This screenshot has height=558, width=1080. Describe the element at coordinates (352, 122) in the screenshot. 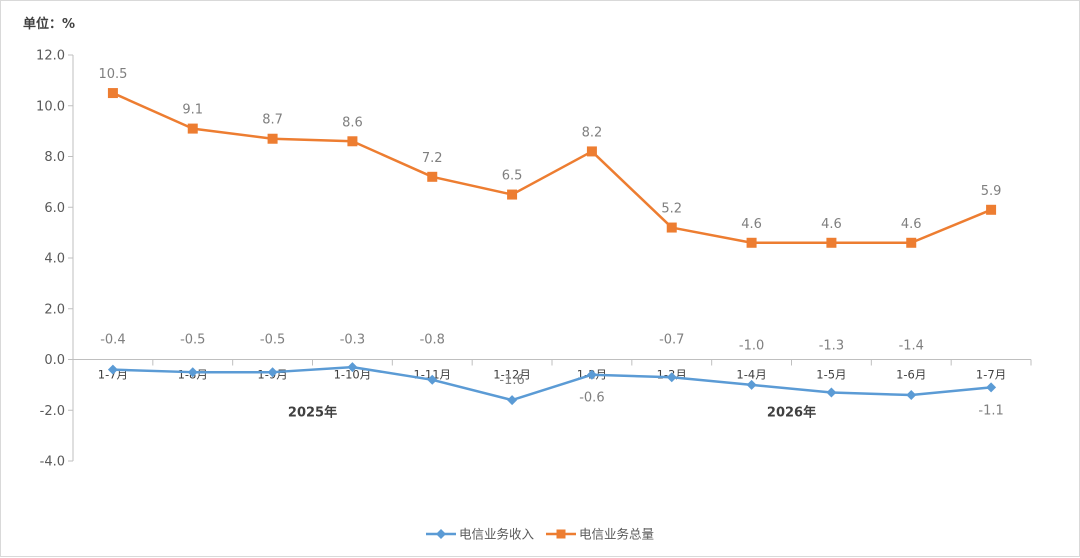

I see `data-label: 8.6` at that location.